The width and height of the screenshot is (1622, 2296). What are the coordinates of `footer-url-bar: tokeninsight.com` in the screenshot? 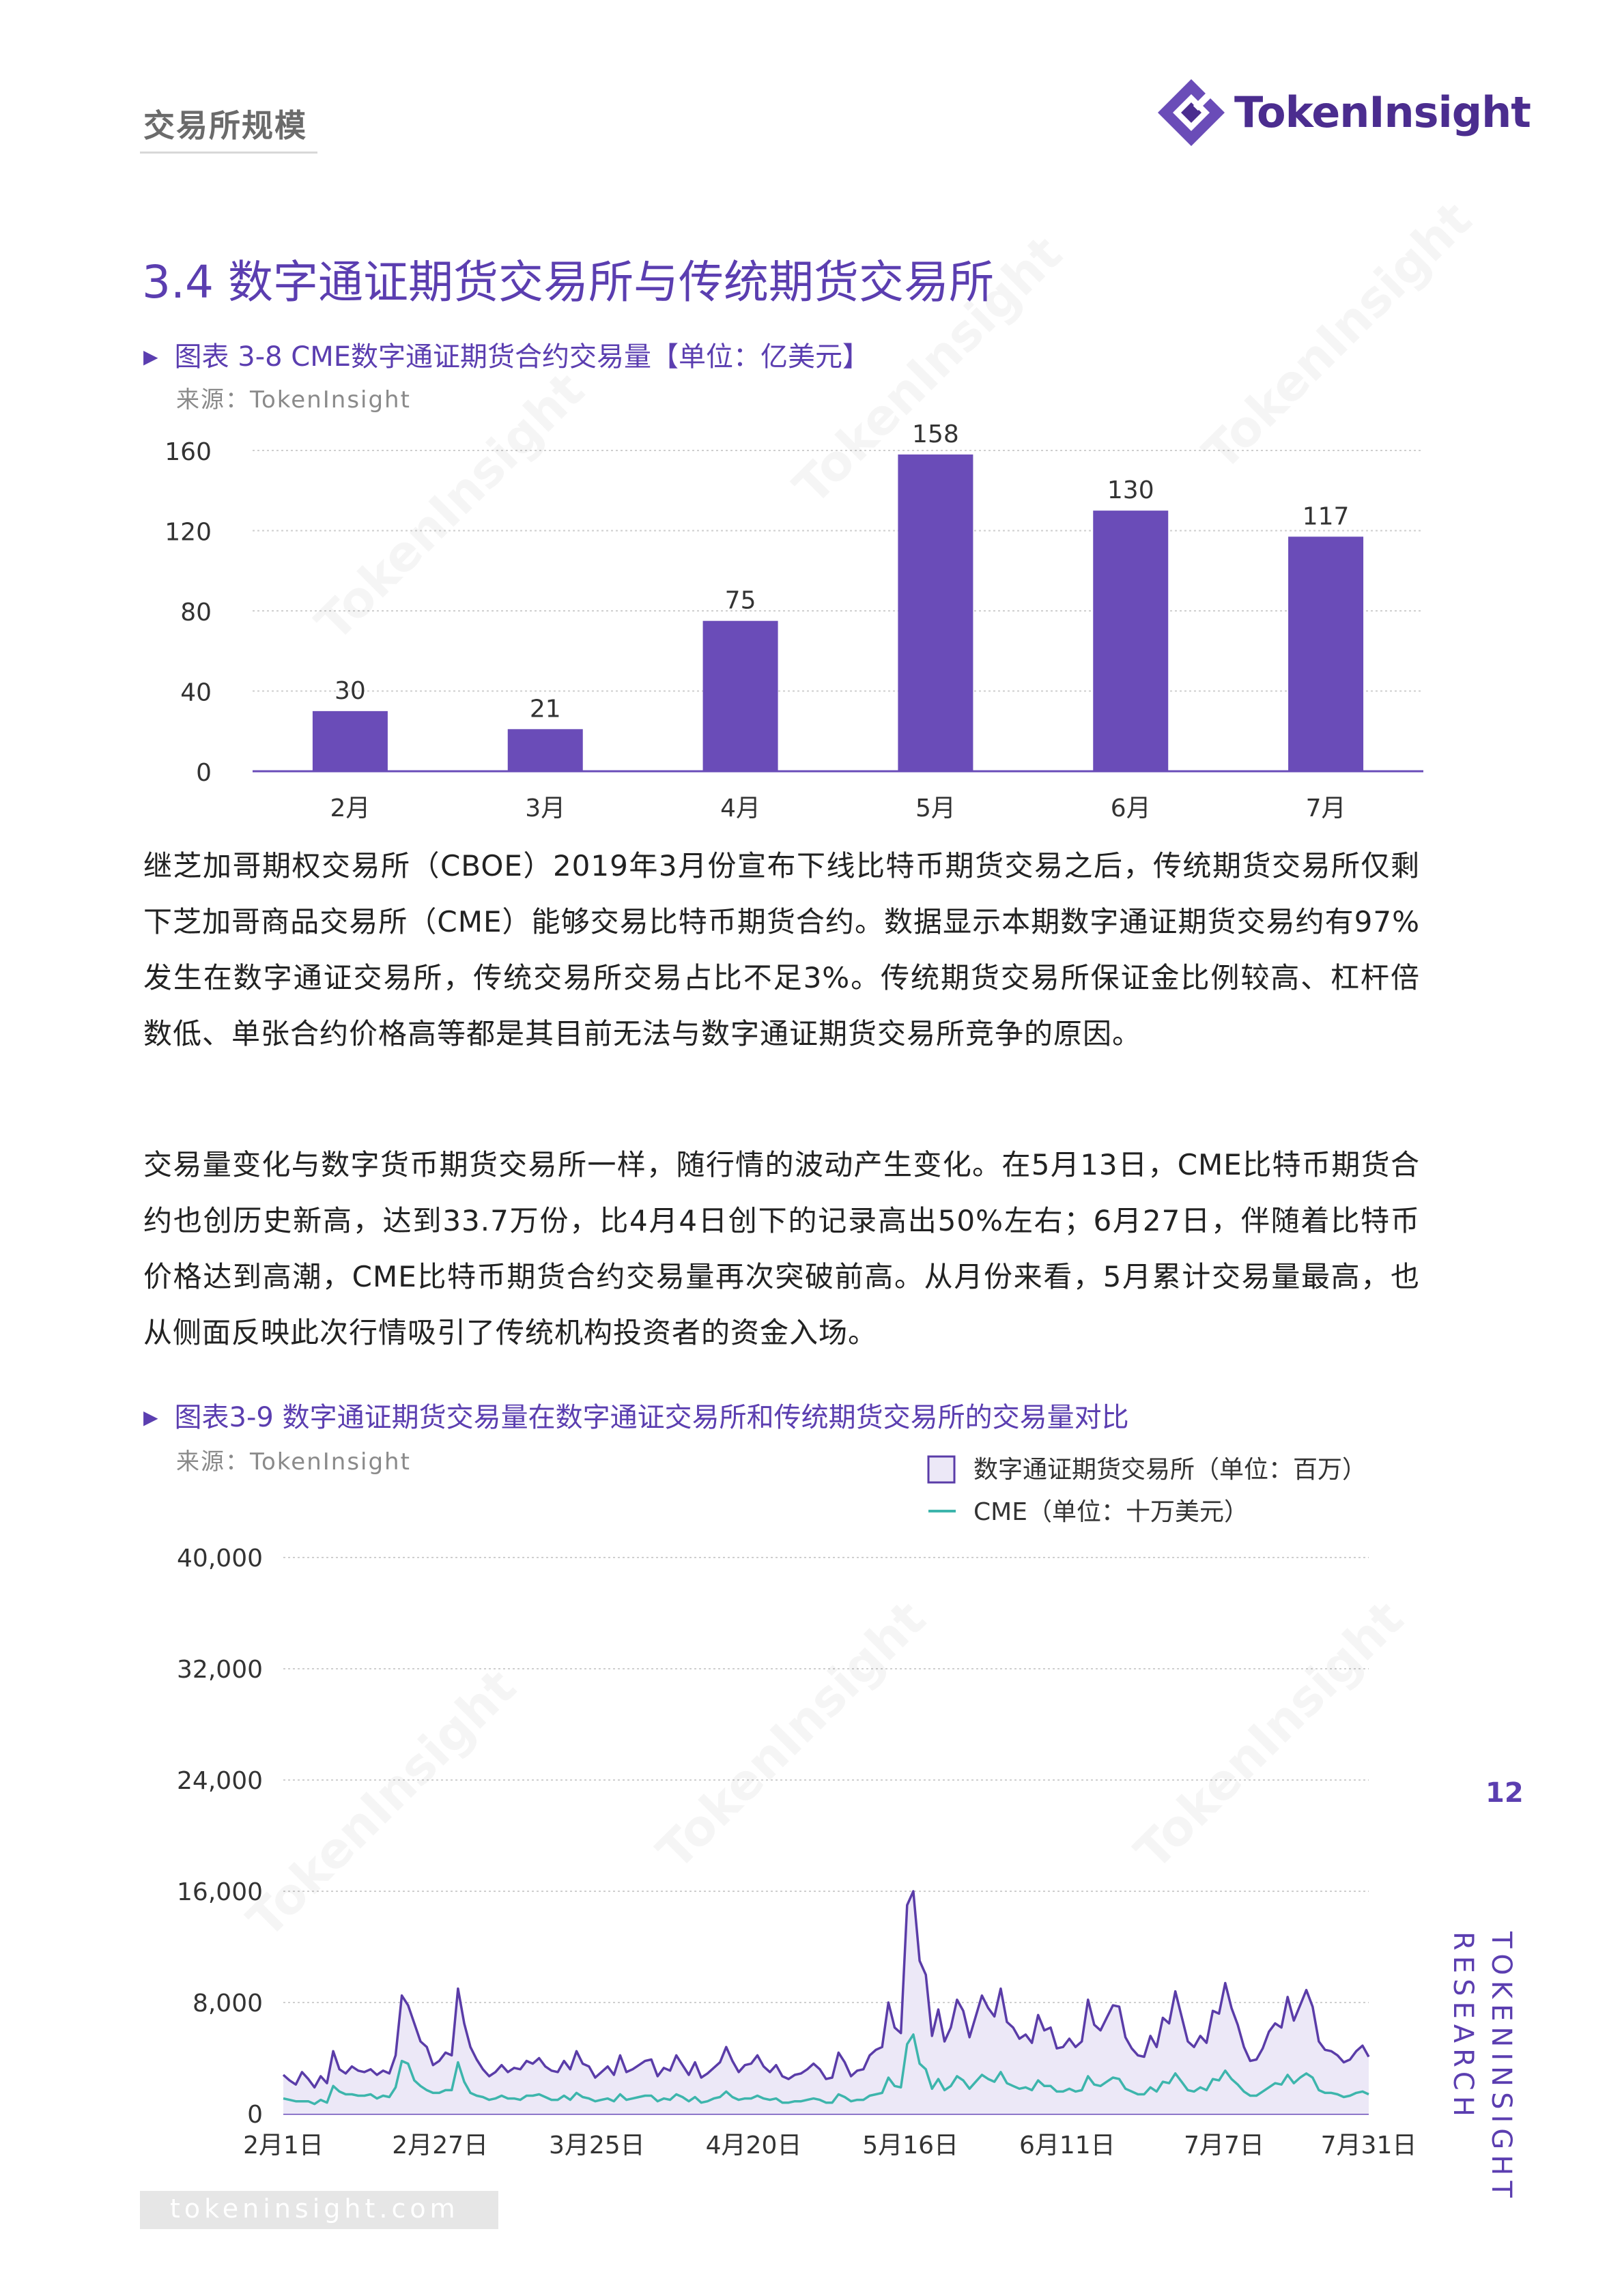 It's located at (319, 2210).